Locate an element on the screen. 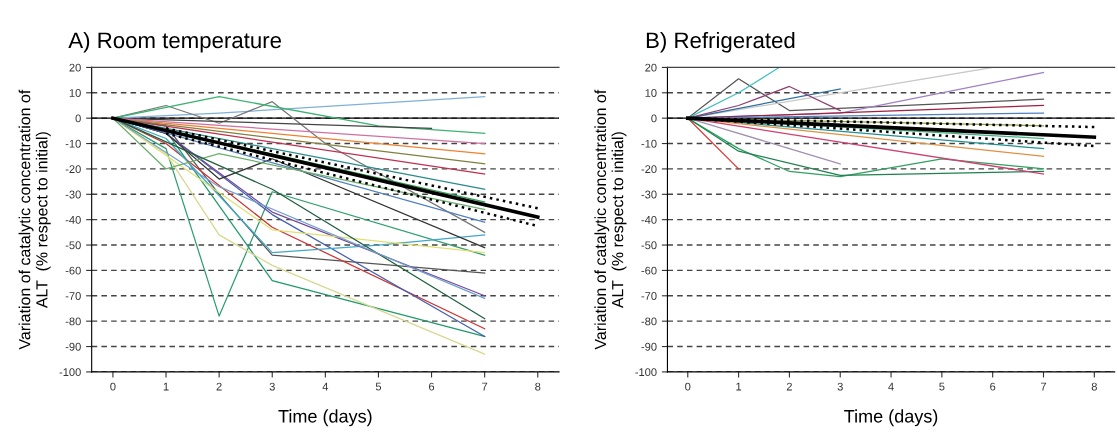 This screenshot has width=1118, height=435. chart-title: A) Room temperature is located at coordinates (174, 42).